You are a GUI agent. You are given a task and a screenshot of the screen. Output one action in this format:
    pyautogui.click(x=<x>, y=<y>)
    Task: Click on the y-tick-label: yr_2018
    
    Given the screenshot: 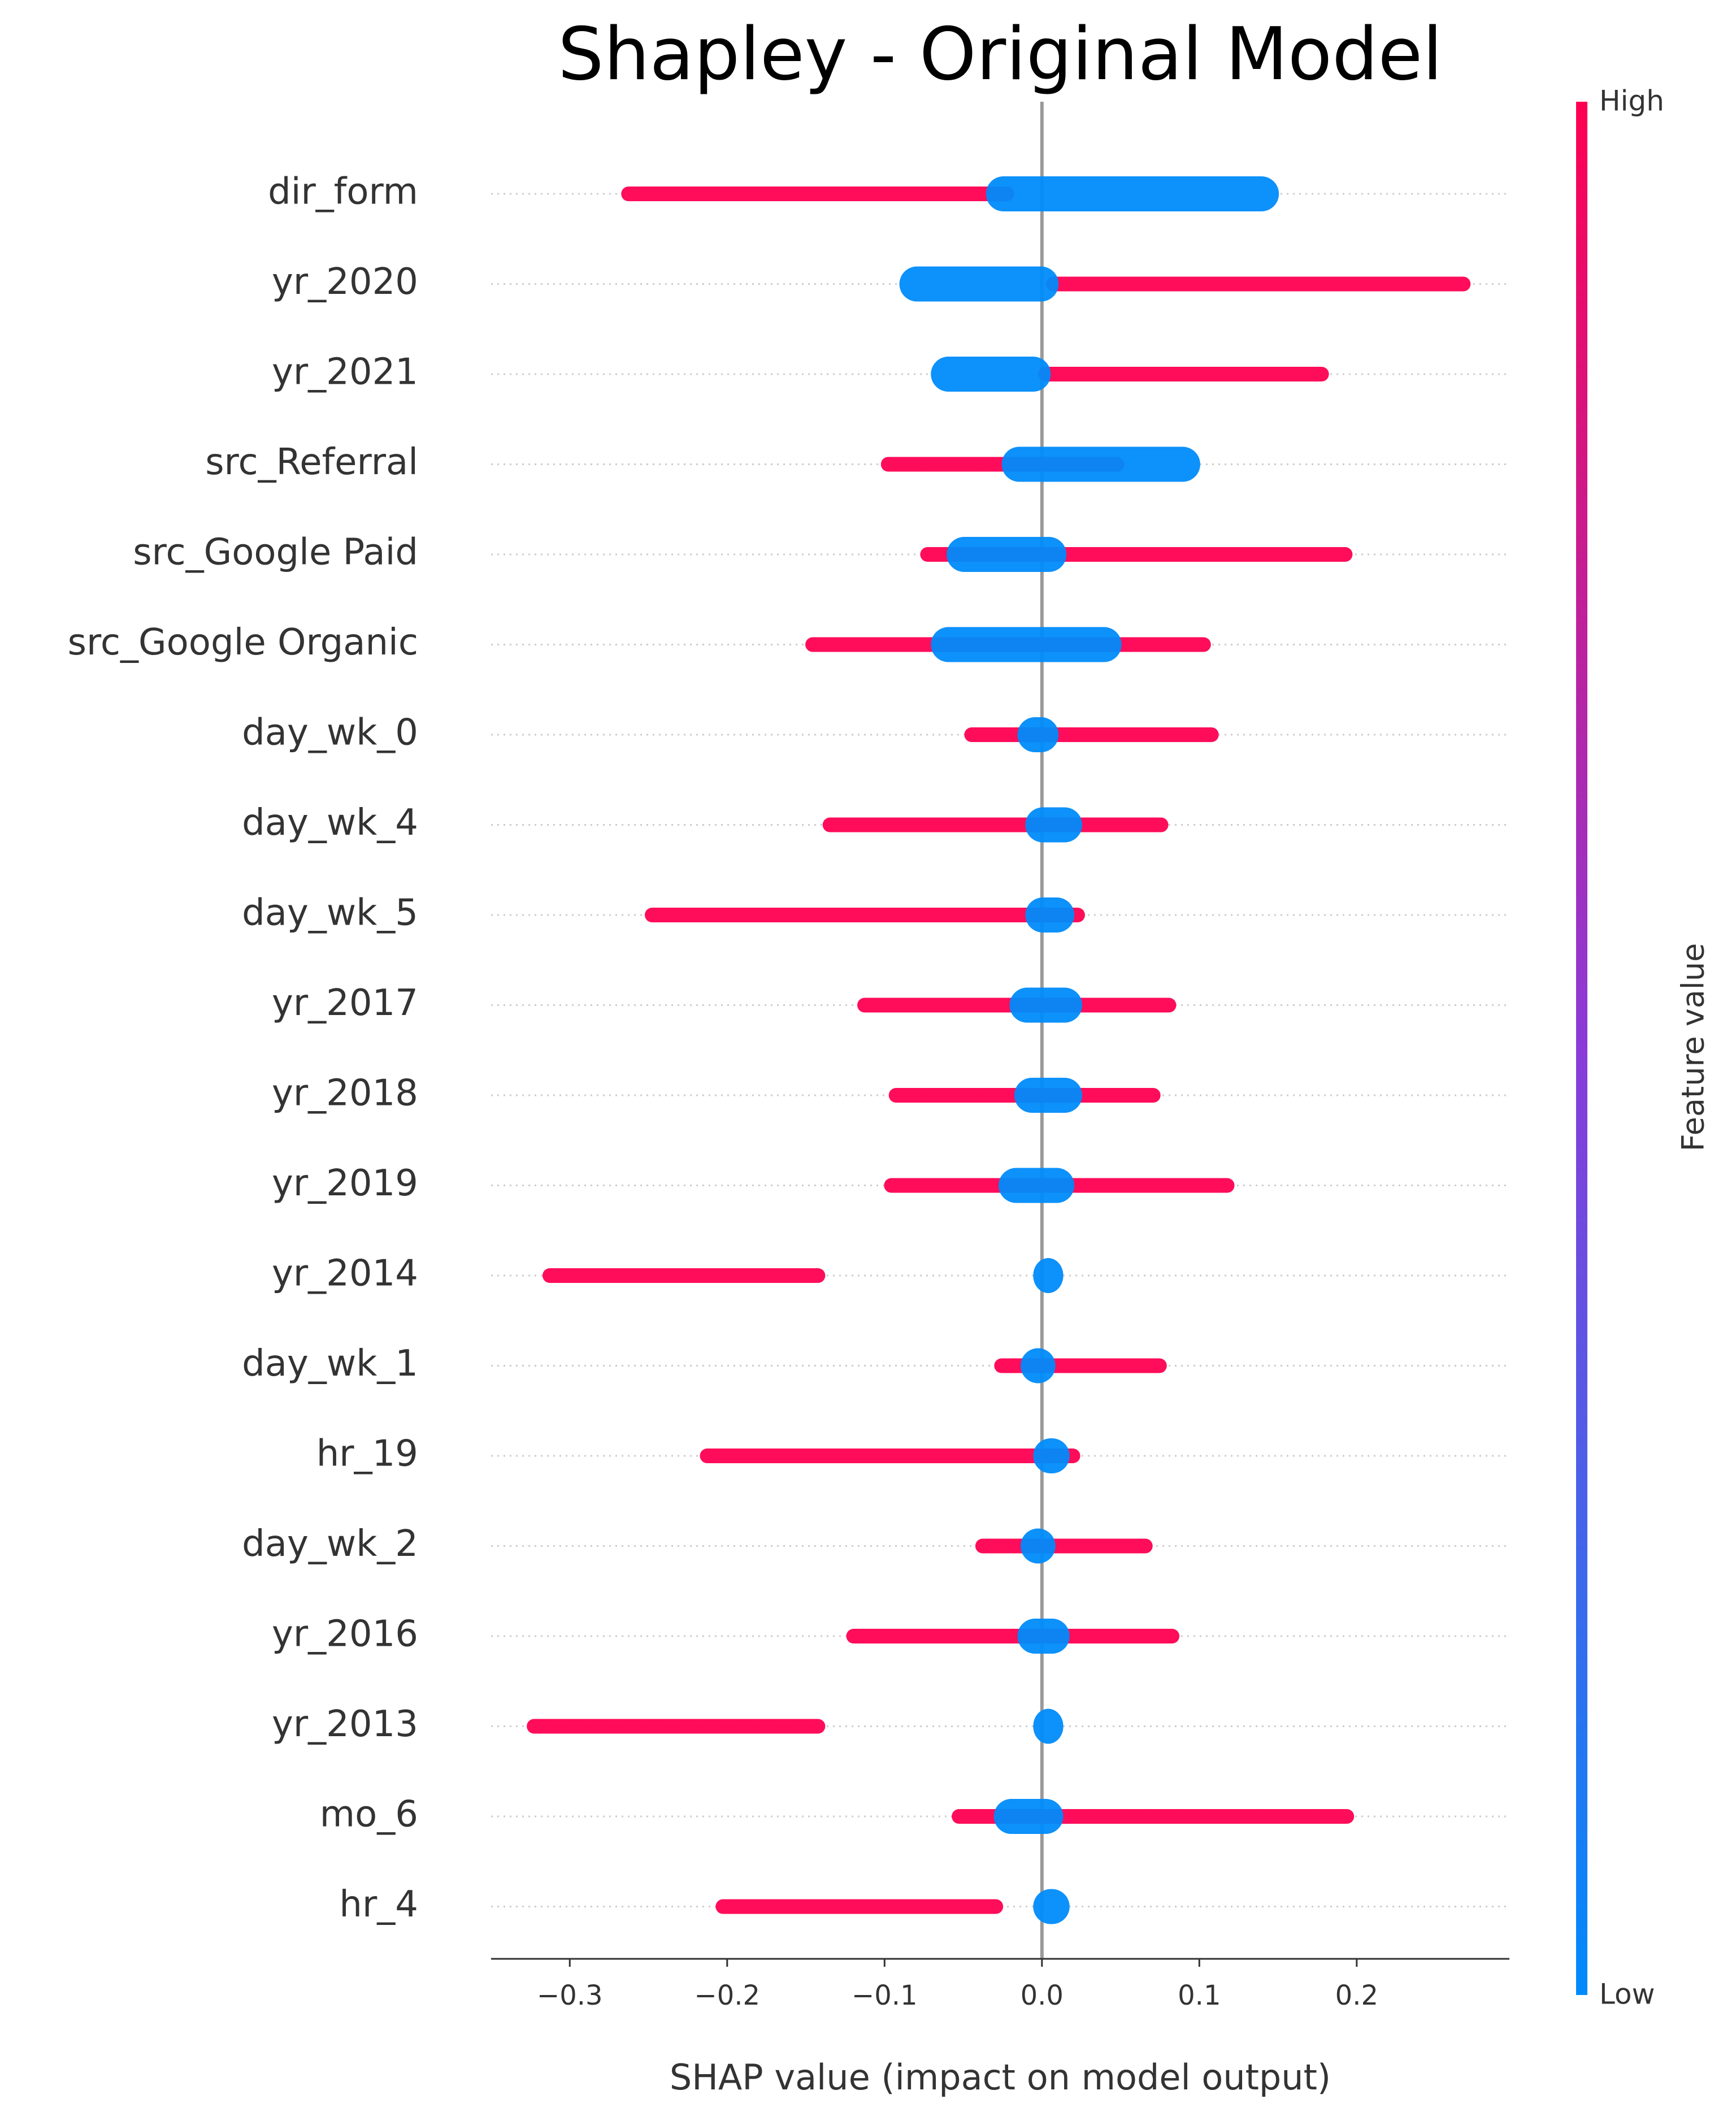 What is the action you would take?
    pyautogui.click(x=345, y=1093)
    